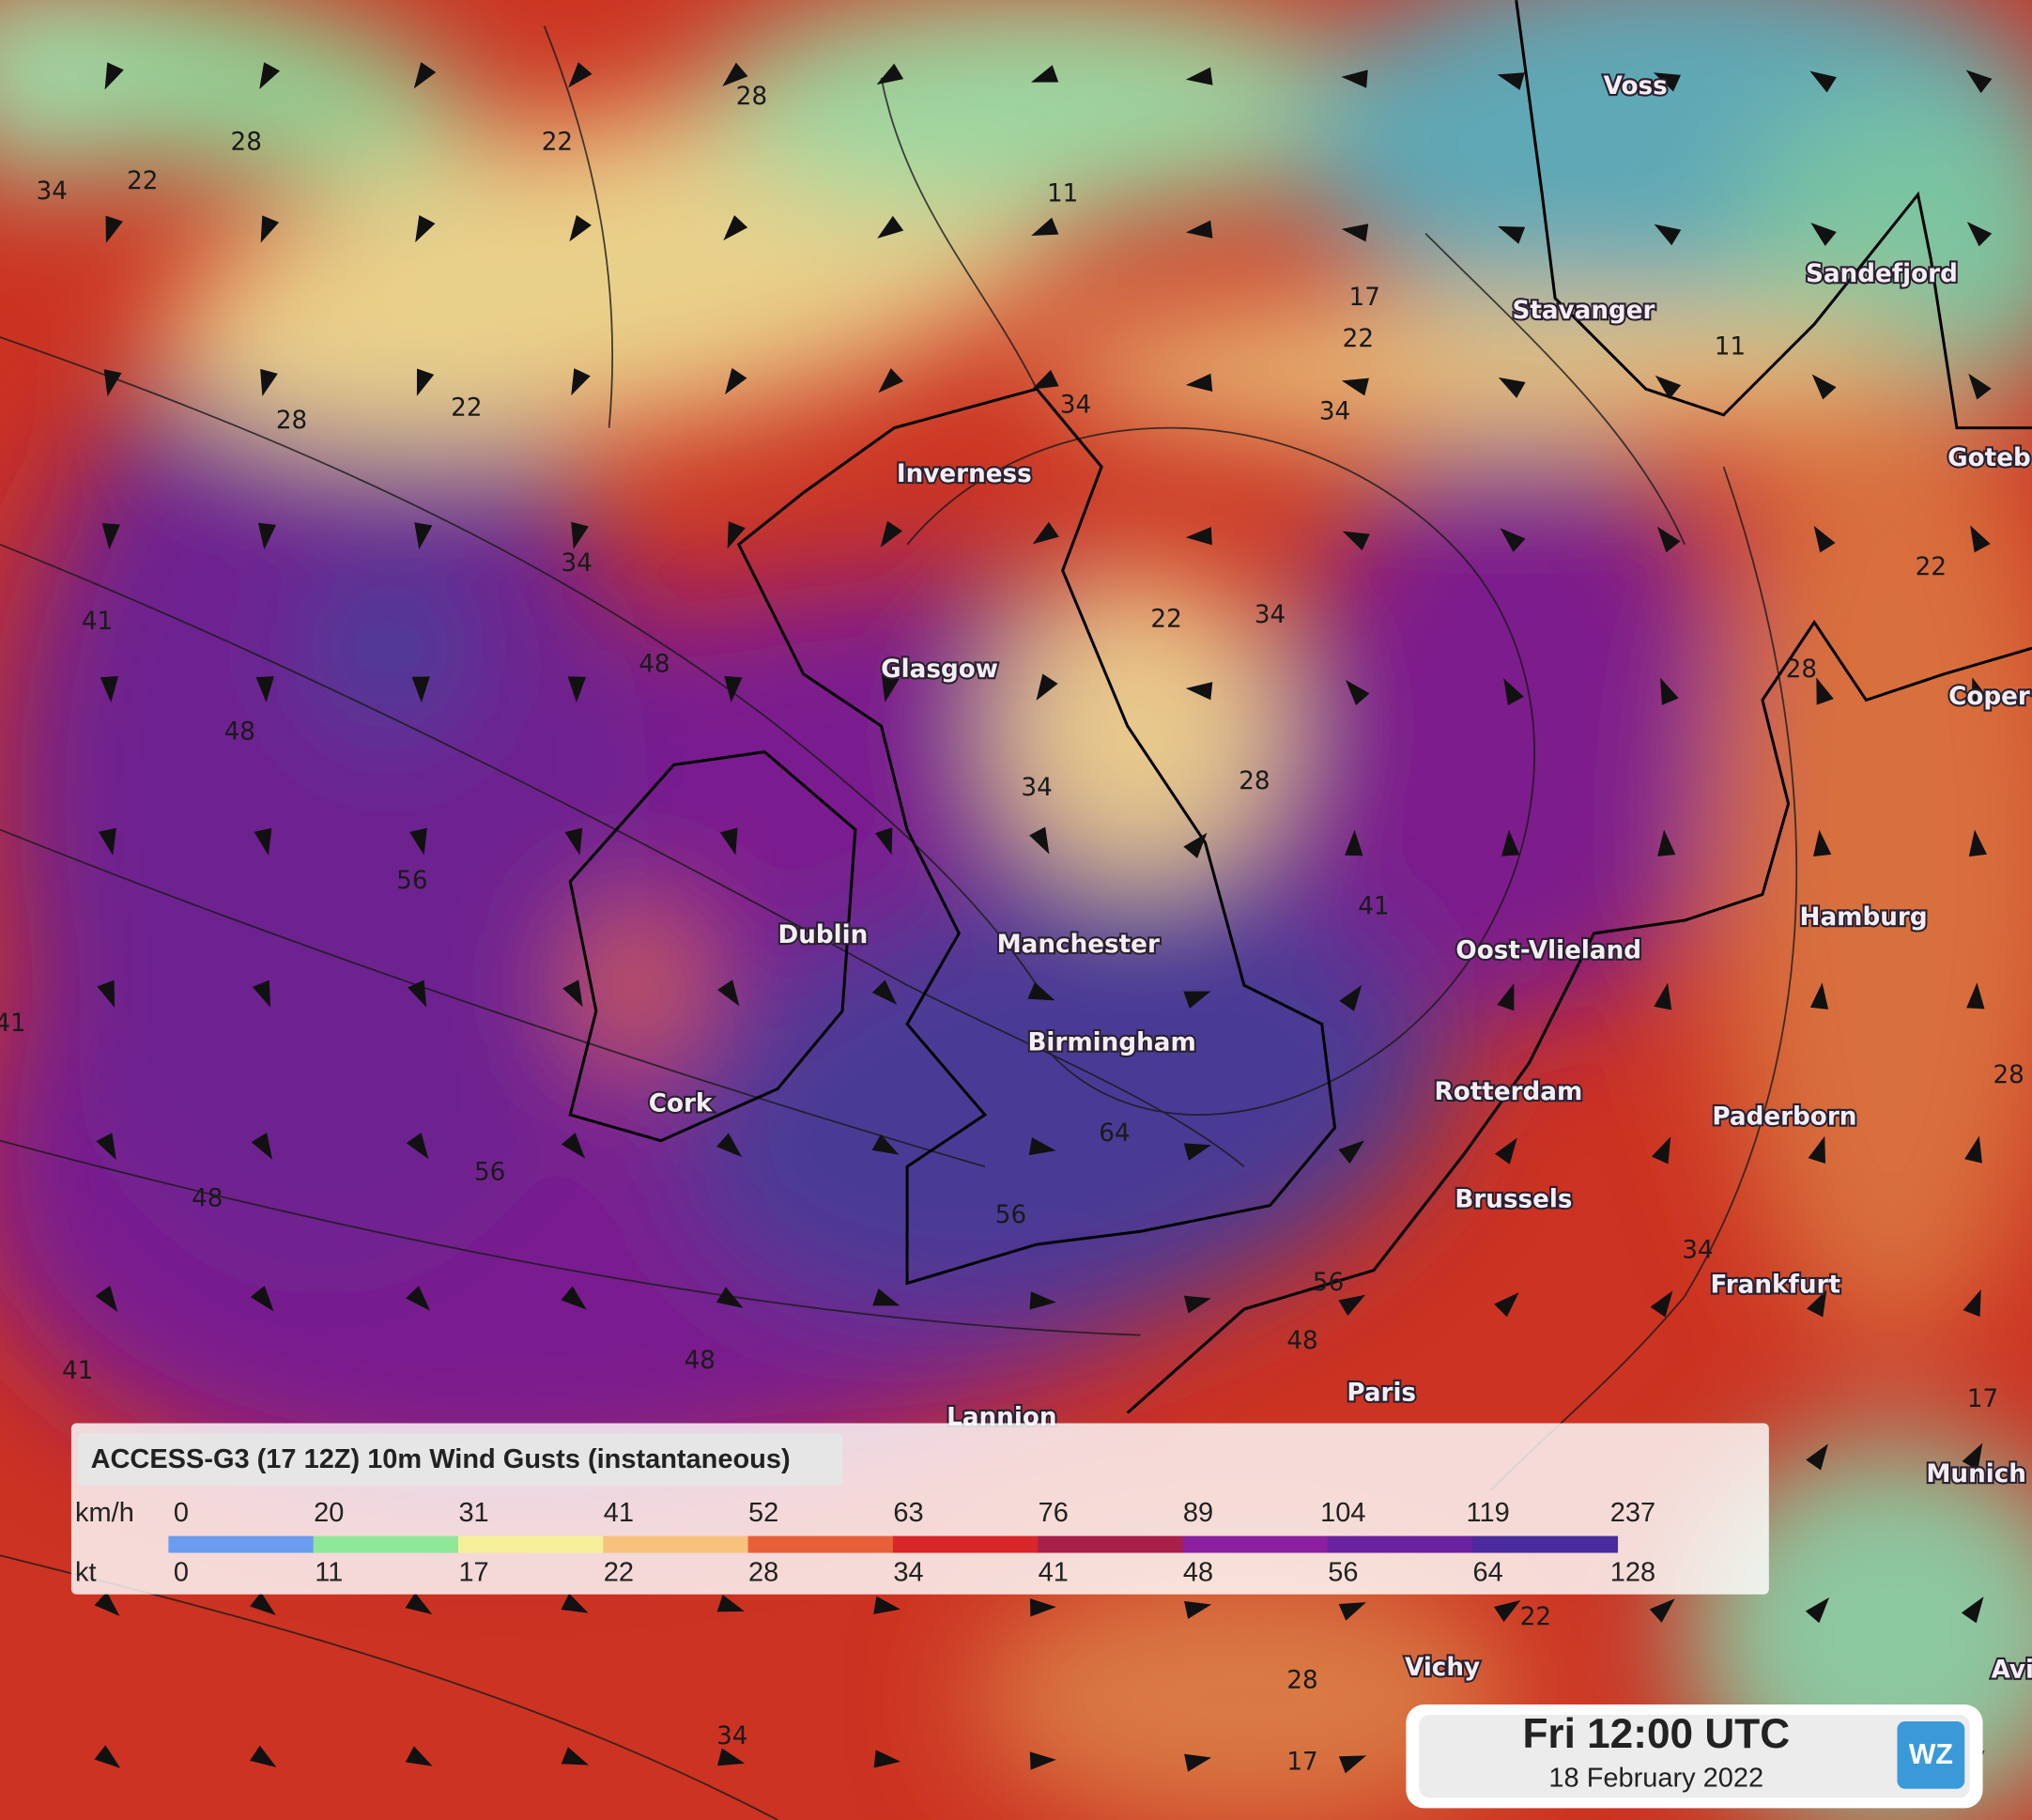 This screenshot has width=2032, height=1820. I want to click on legend-title-box, so click(460, 1459).